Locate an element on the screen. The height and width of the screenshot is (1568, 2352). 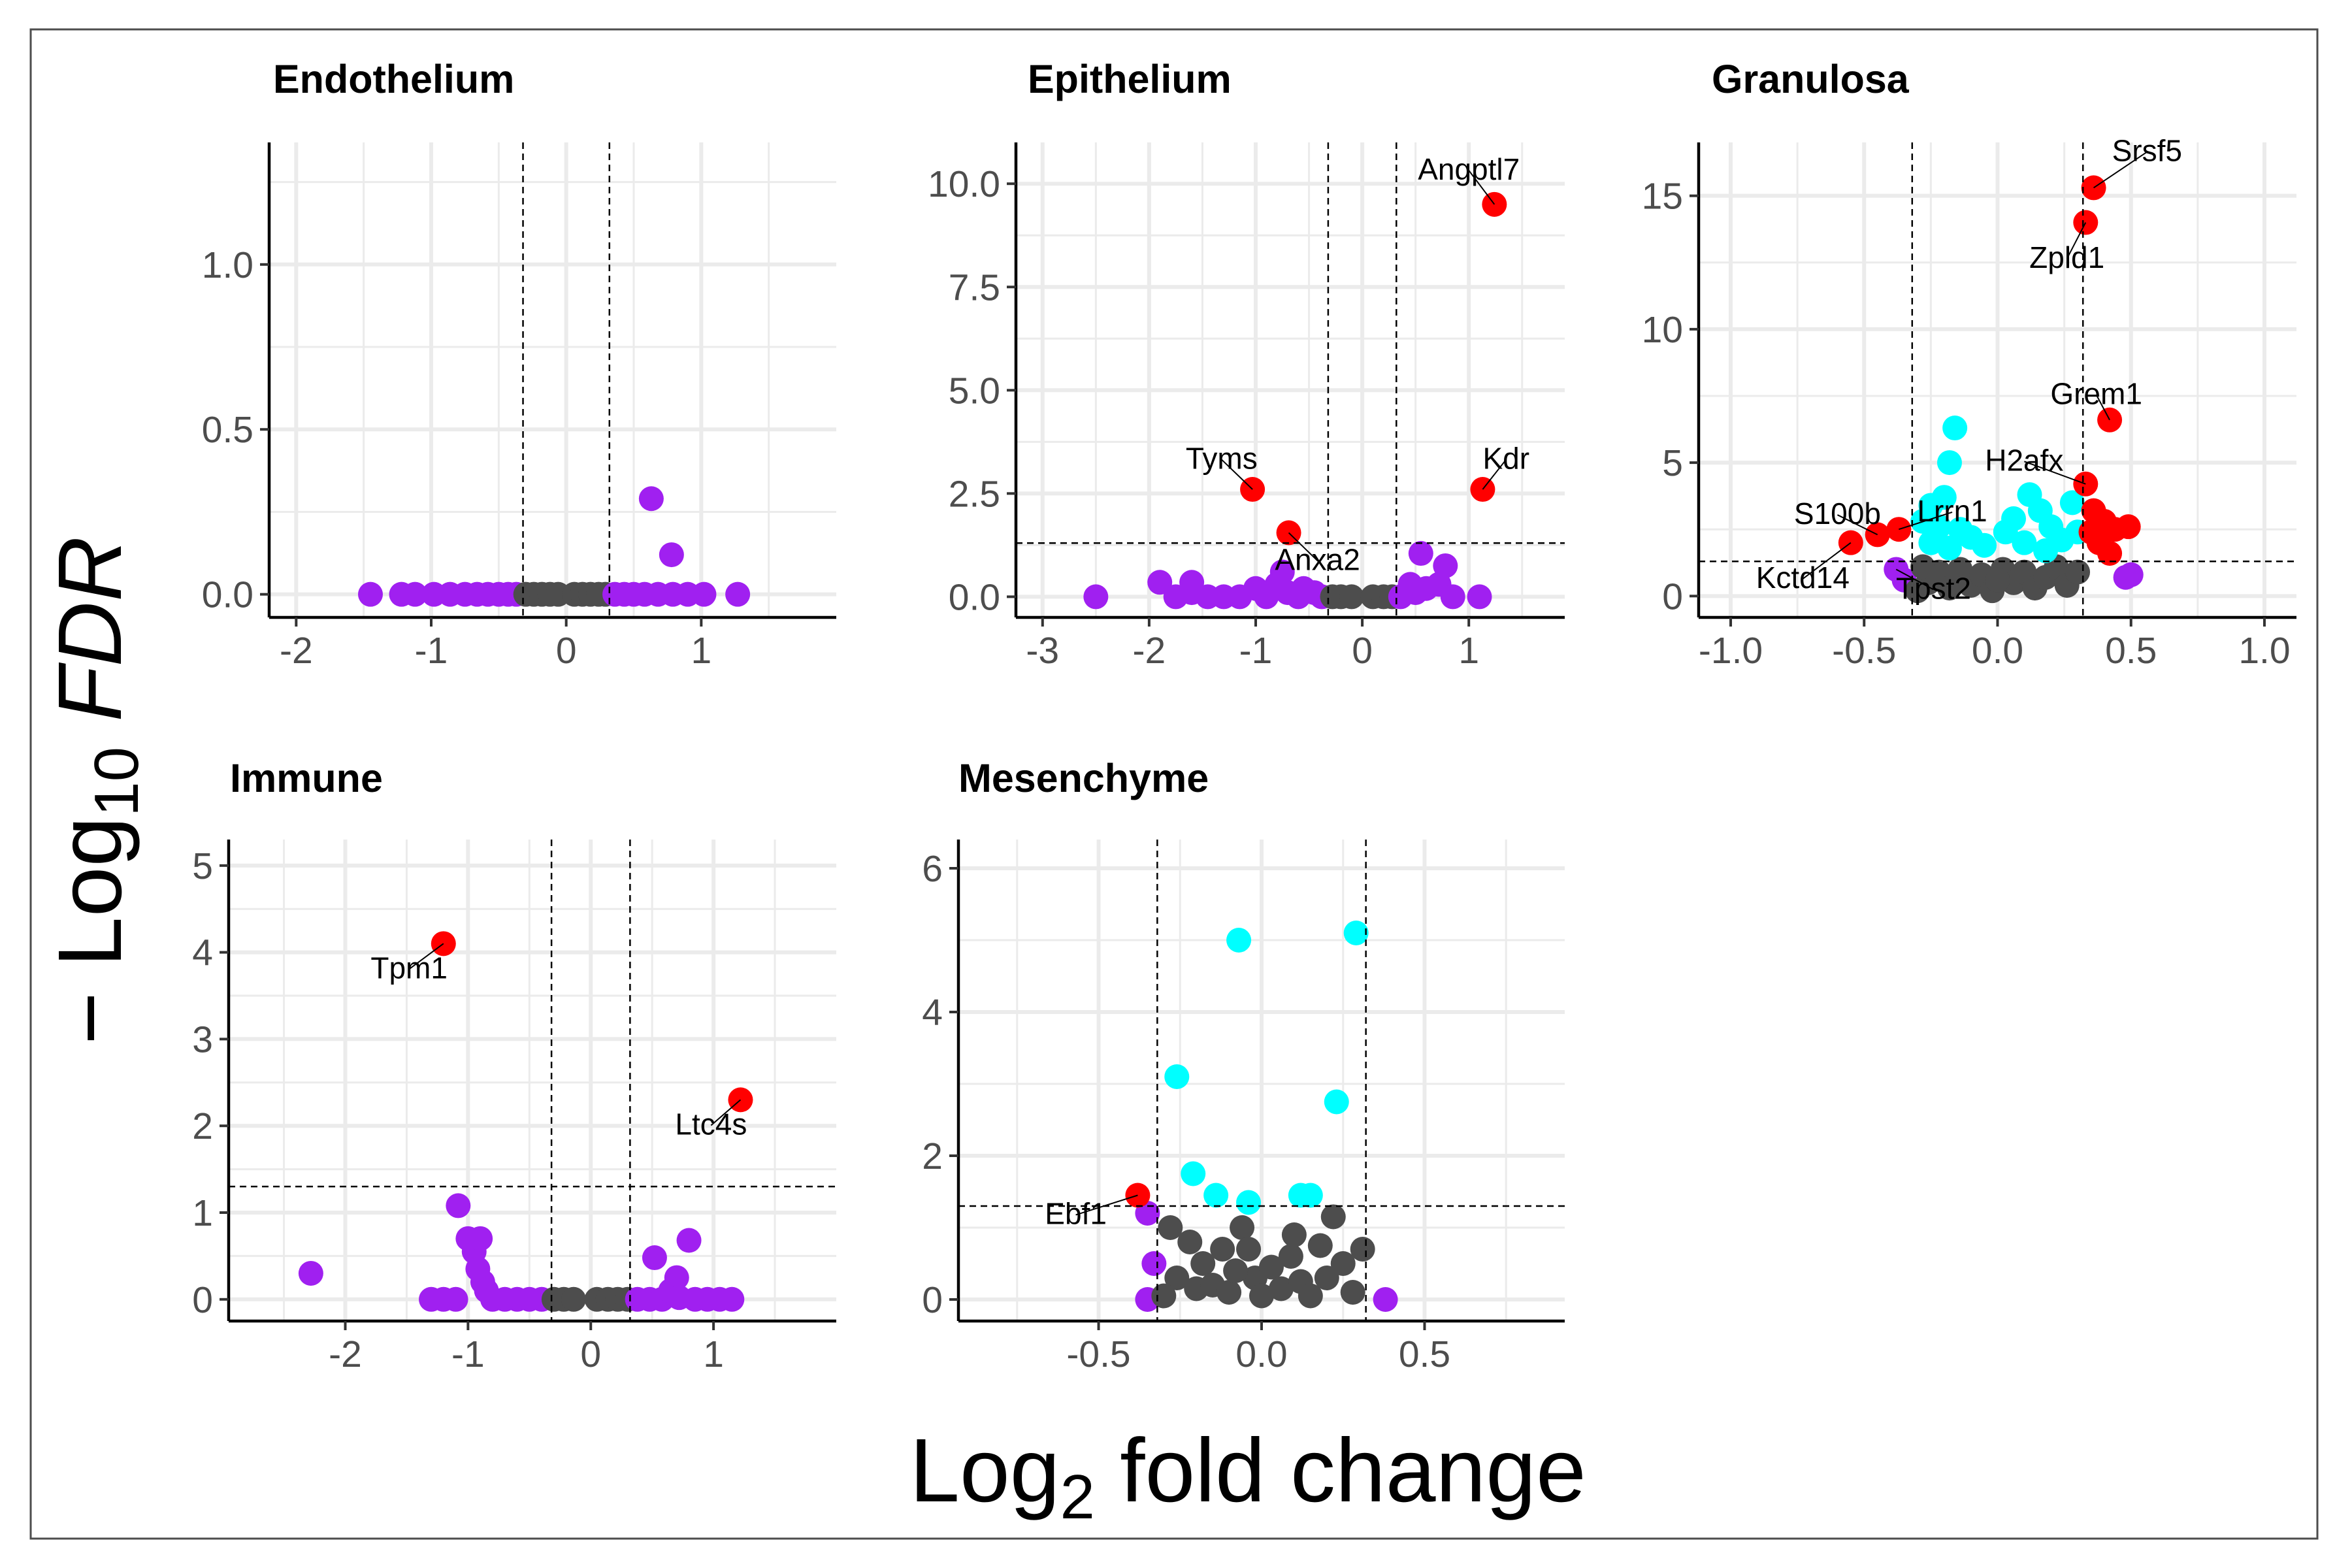
x-tick-label: 0.5 is located at coordinates (1424, 1354).